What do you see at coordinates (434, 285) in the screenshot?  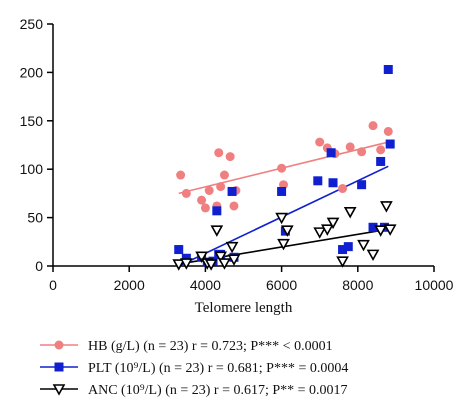 I see `x-tick-label: 10000` at bounding box center [434, 285].